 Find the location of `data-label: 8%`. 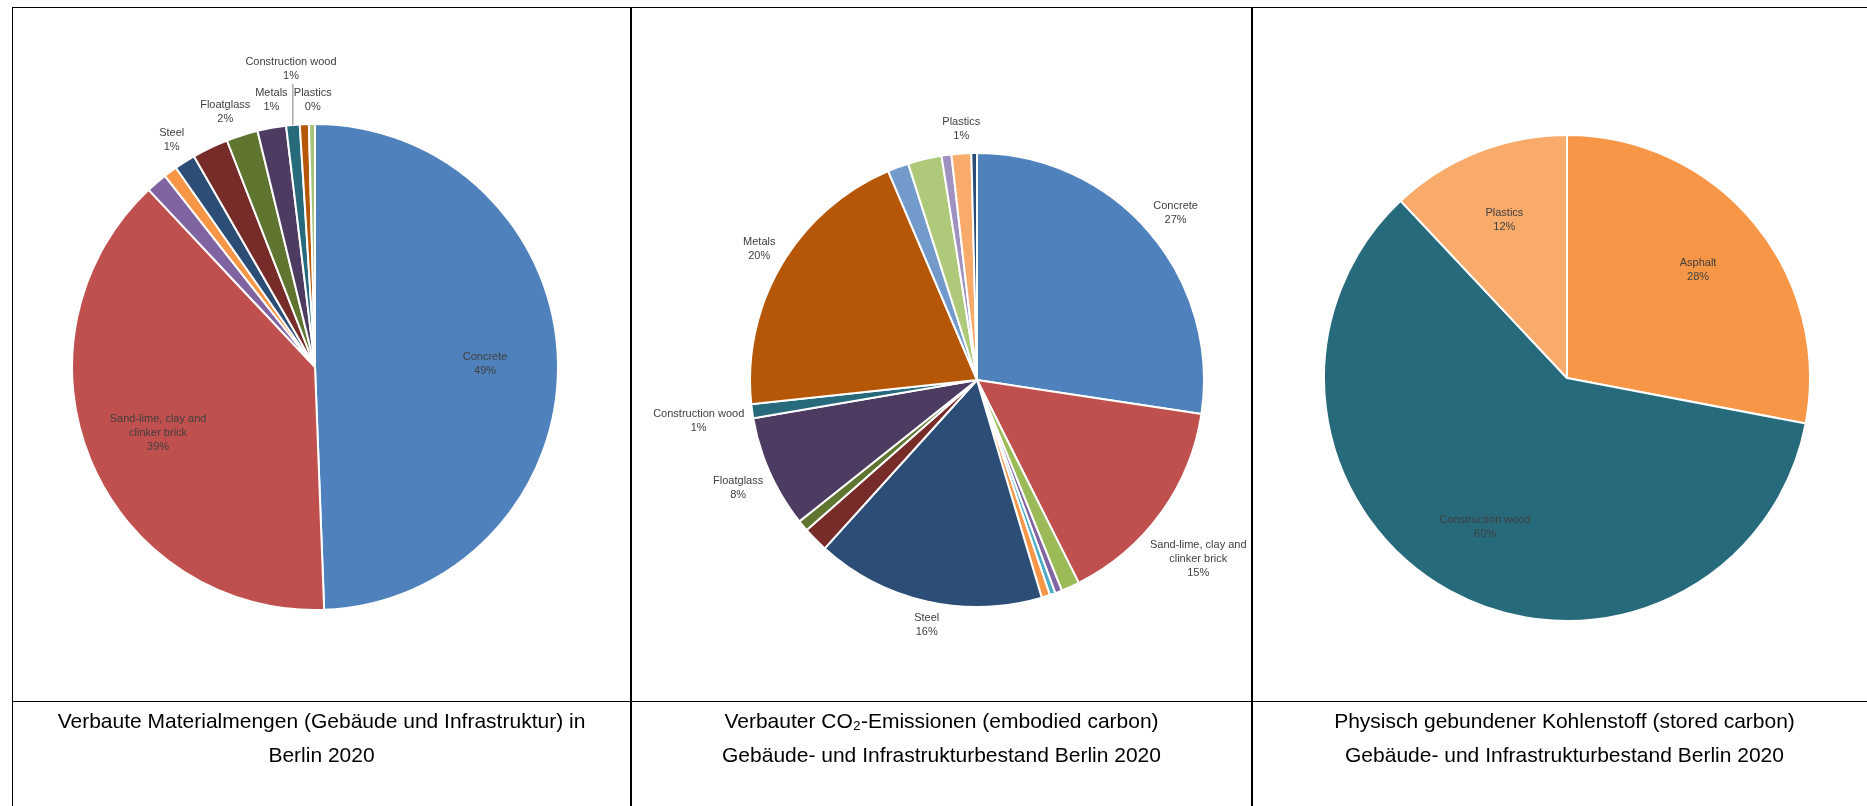

data-label: 8% is located at coordinates (738, 493).